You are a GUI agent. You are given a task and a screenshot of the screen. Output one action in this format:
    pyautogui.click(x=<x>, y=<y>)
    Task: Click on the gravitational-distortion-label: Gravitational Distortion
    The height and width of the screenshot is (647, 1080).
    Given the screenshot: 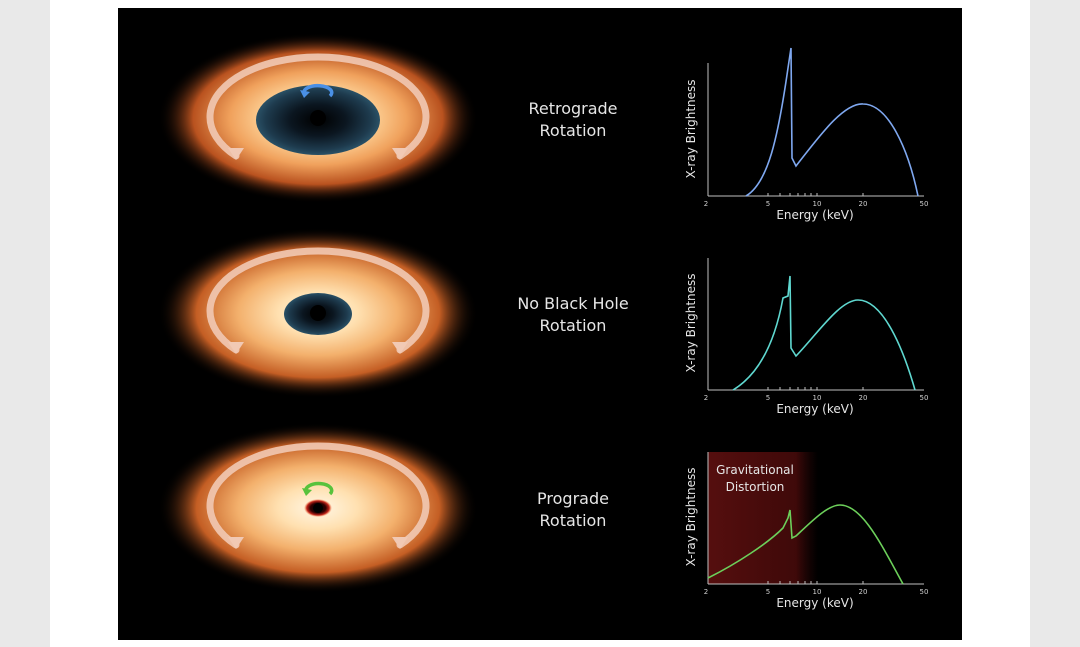 What is the action you would take?
    pyautogui.click(x=755, y=479)
    